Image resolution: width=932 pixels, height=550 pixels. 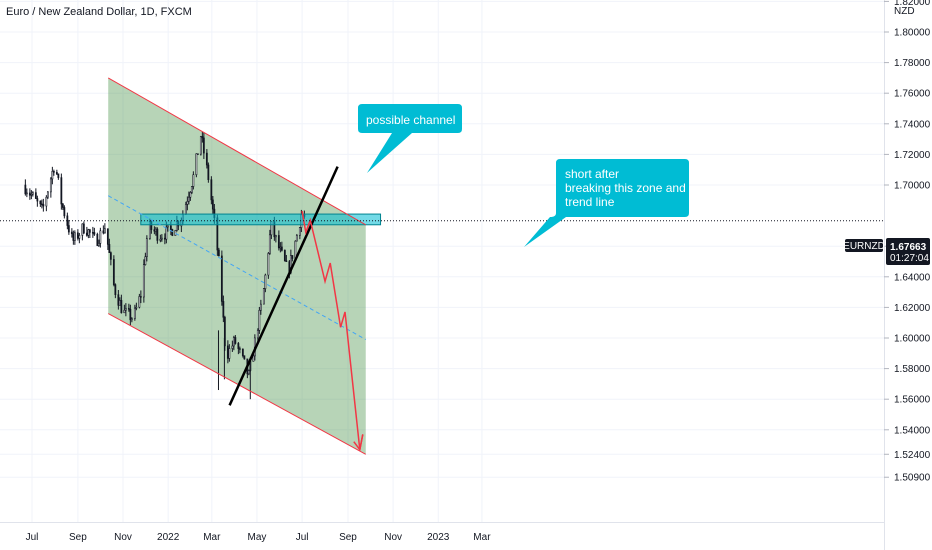 What do you see at coordinates (912, 339) in the screenshot?
I see `ytick-label: 1.60000` at bounding box center [912, 339].